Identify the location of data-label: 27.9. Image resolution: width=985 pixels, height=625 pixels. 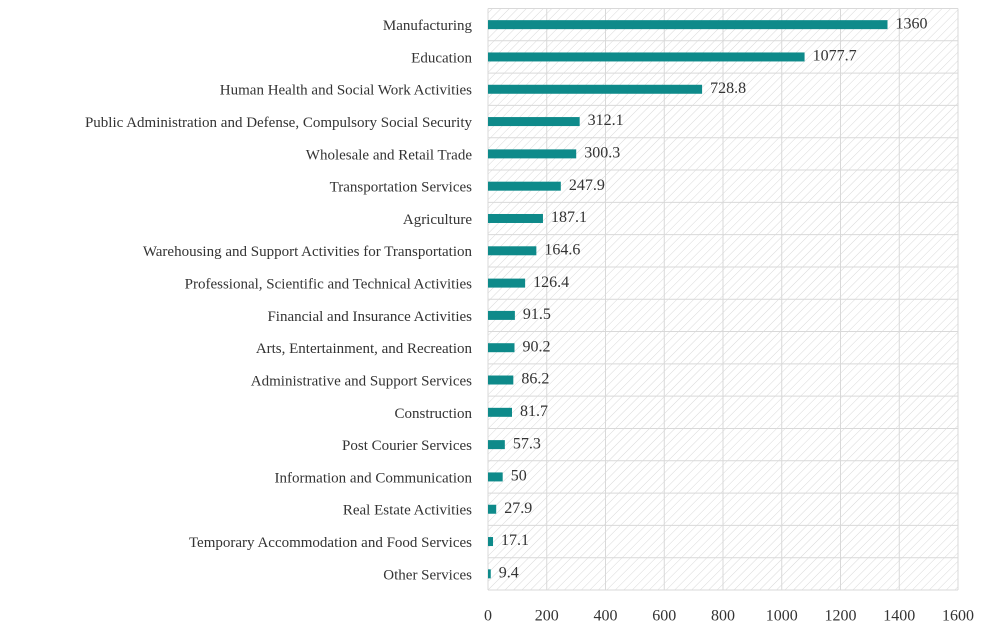
(518, 508).